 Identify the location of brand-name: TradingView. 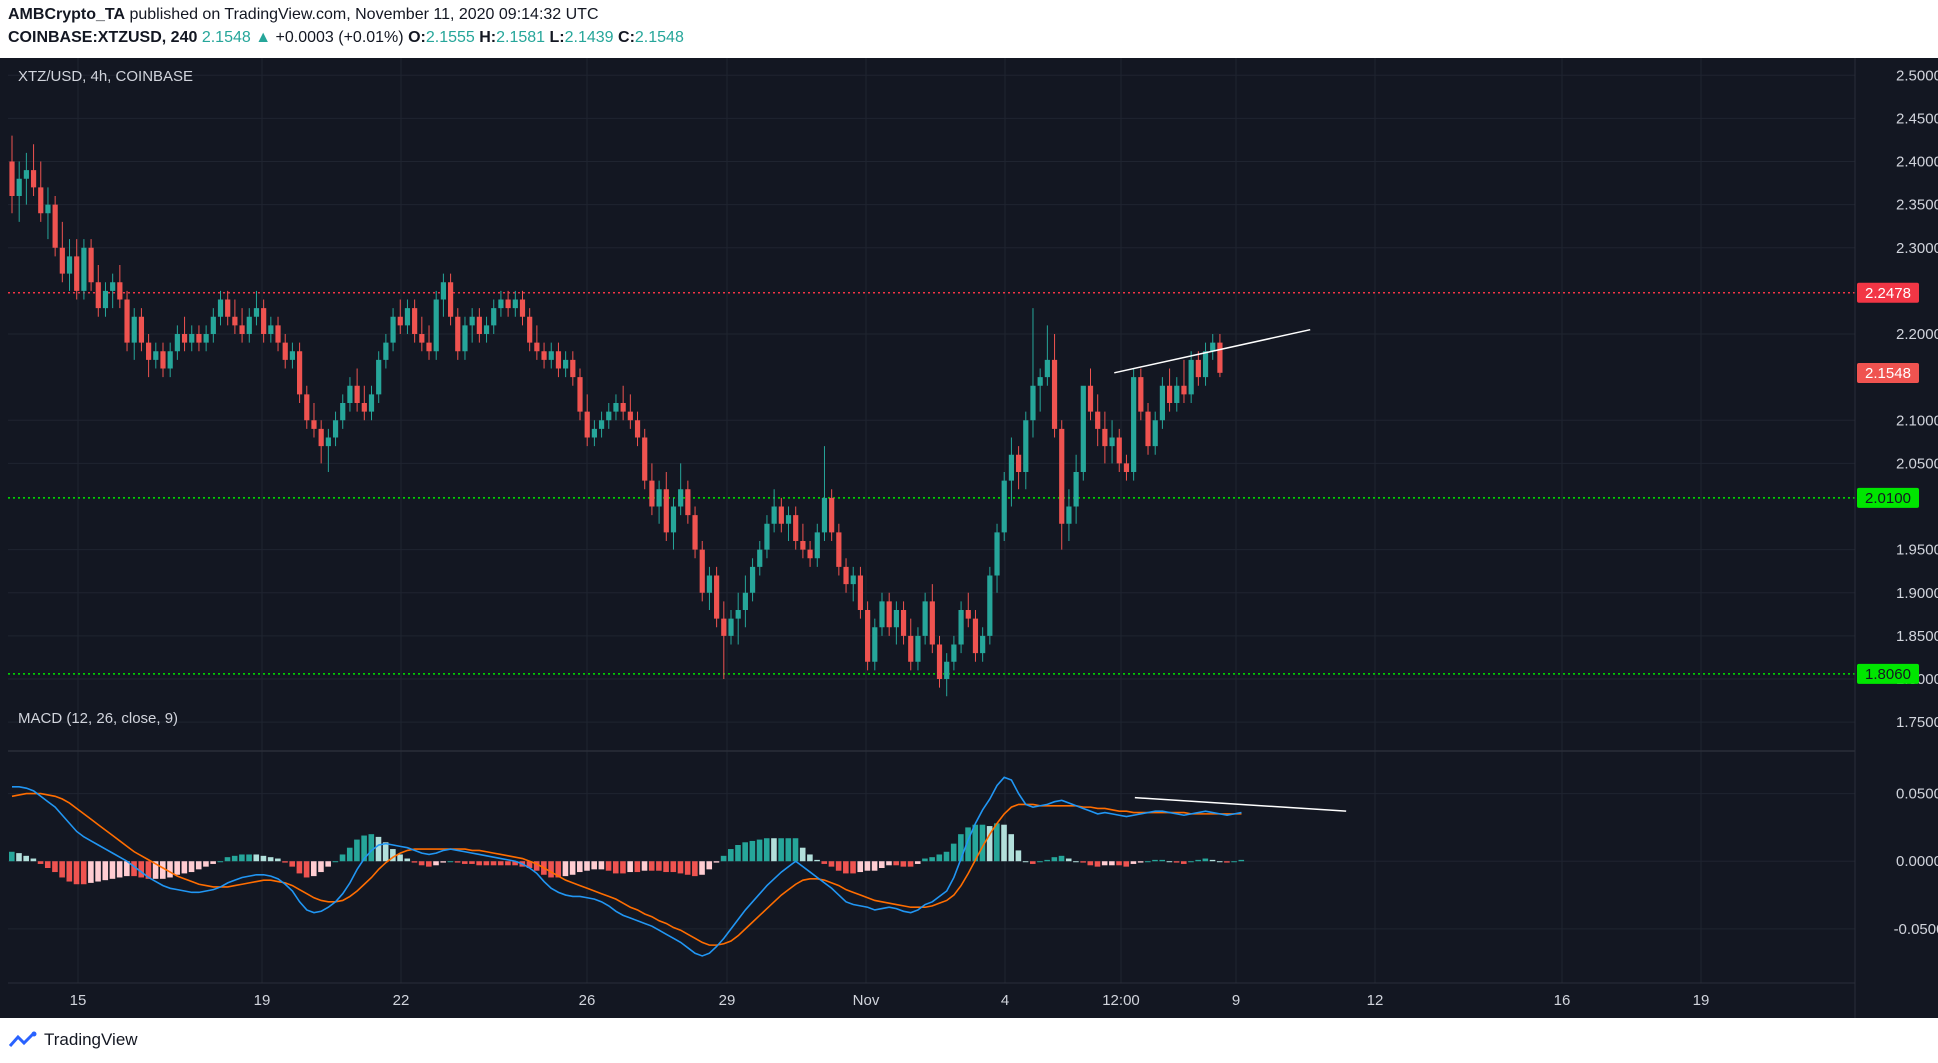
(91, 1039).